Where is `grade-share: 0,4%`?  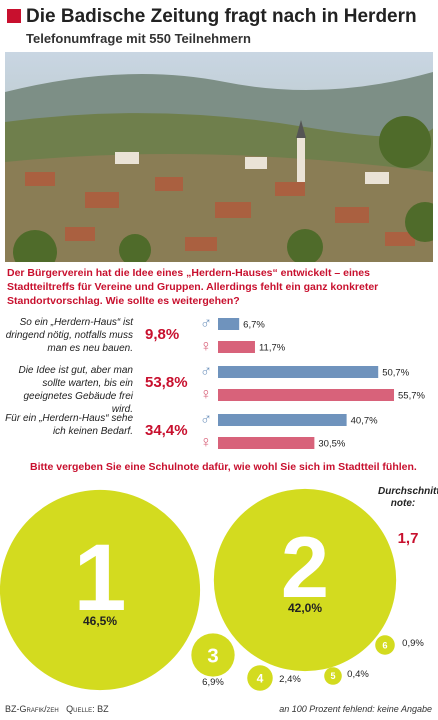 grade-share: 0,4% is located at coordinates (358, 674).